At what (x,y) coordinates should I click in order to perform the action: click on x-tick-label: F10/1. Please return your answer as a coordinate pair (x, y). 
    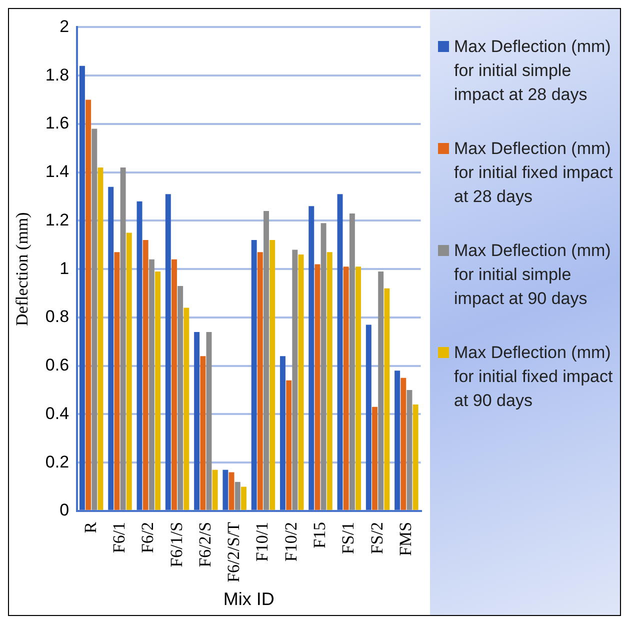
    Looking at the image, I should click on (262, 542).